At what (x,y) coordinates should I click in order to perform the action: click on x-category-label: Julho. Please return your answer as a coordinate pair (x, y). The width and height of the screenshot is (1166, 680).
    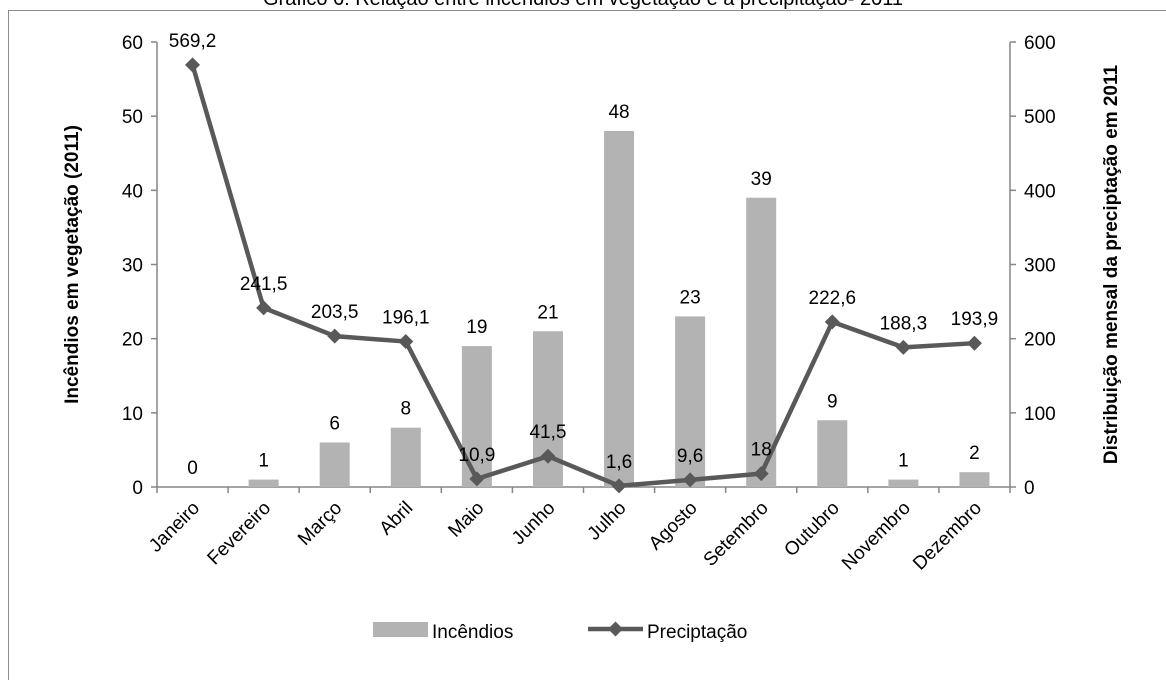
    Looking at the image, I should click on (607, 521).